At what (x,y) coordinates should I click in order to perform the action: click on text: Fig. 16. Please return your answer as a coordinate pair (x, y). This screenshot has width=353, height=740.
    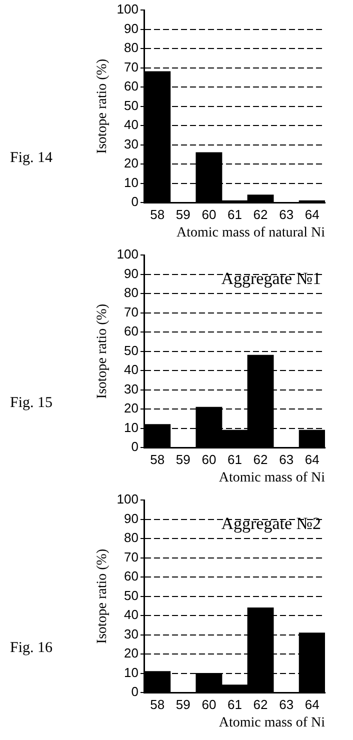
    Looking at the image, I should click on (31, 648).